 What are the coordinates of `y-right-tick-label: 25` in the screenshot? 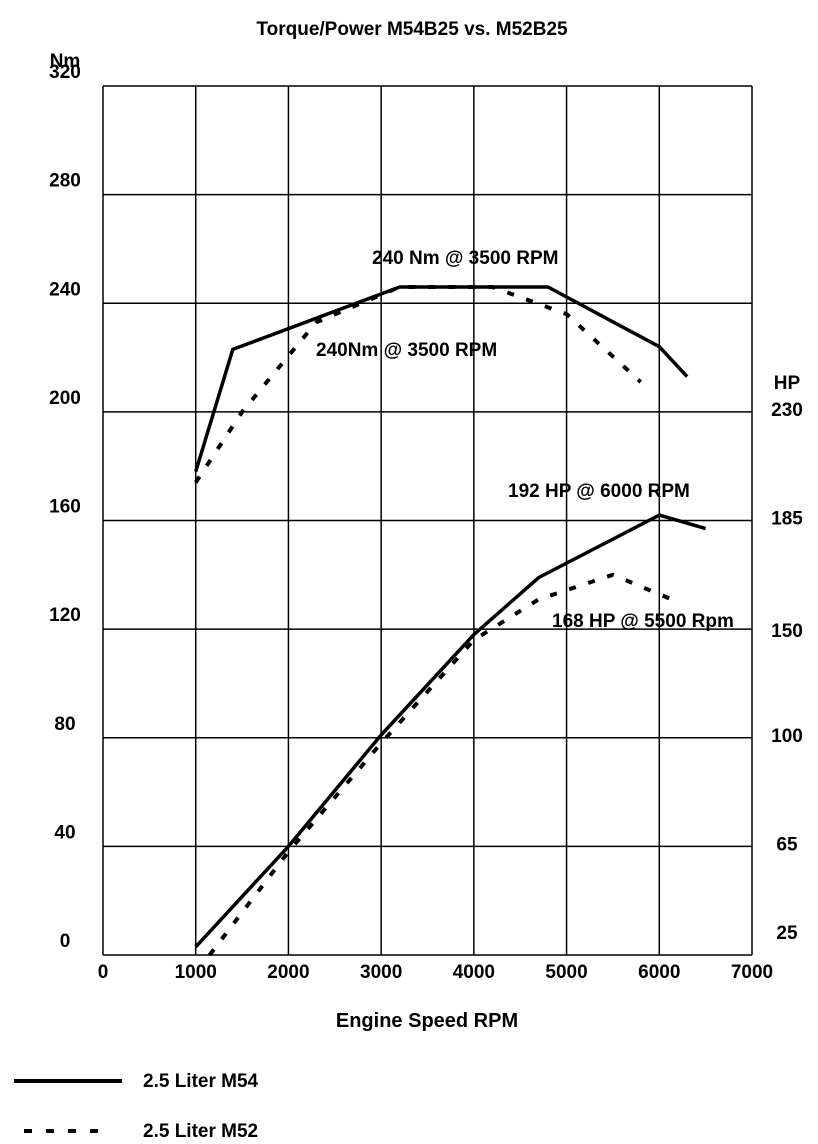 It's located at (787, 933).